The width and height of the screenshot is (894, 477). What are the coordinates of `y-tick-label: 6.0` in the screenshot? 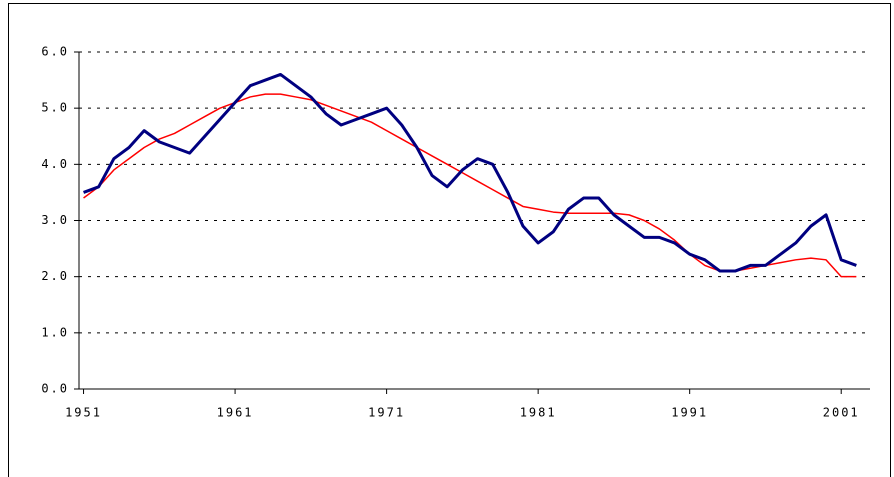 It's located at (55, 52).